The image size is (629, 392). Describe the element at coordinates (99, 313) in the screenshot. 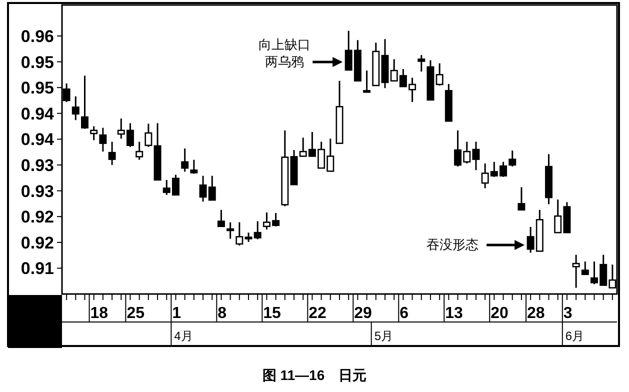

I see `x-tick-label: 18` at that location.